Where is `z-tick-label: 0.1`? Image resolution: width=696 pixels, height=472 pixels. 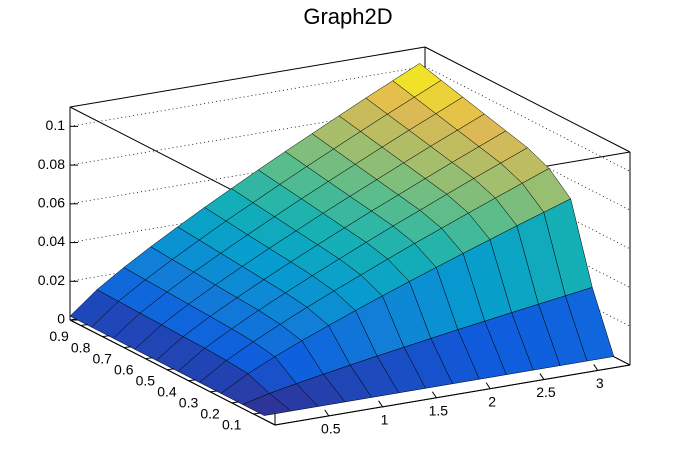
z-tick-label: 0.1 is located at coordinates (56, 125).